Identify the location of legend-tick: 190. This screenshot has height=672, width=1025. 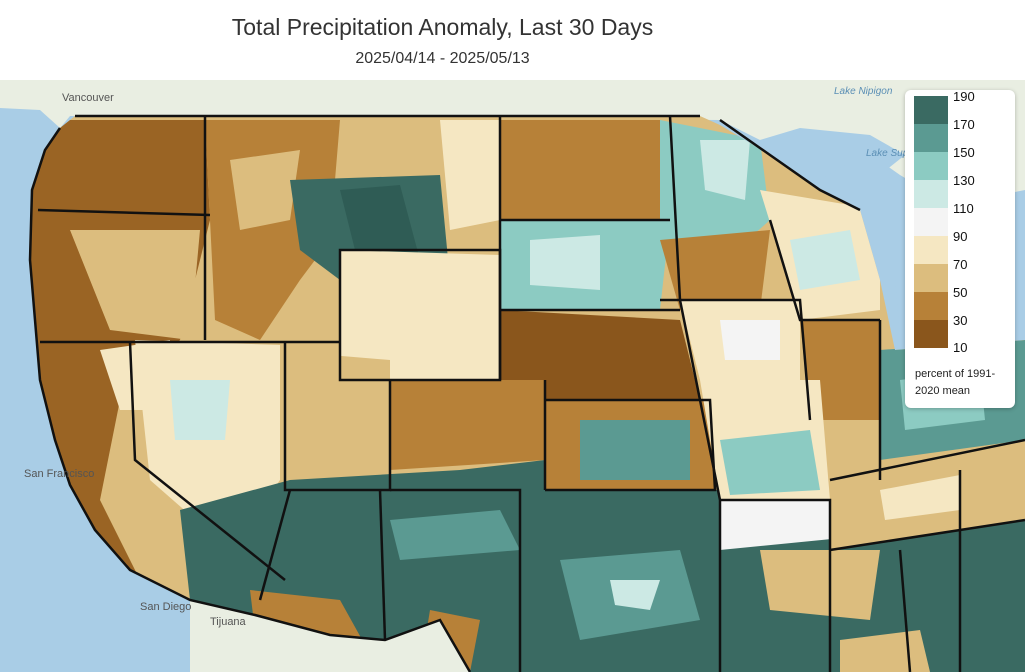
(964, 96).